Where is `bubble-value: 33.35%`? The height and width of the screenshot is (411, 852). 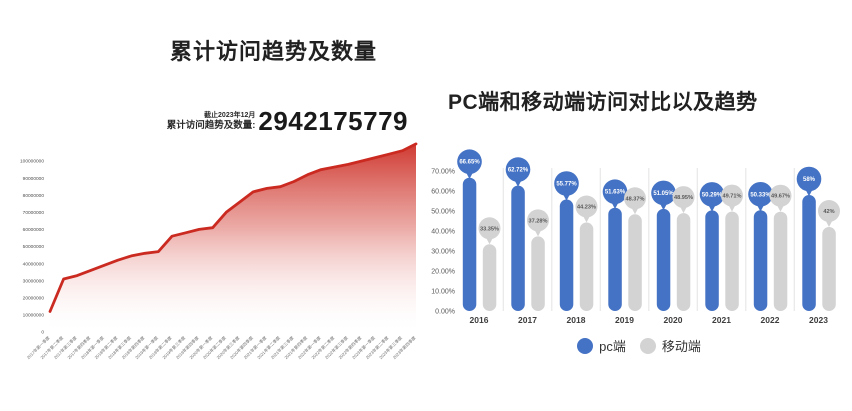
bubble-value: 33.35% is located at coordinates (489, 229).